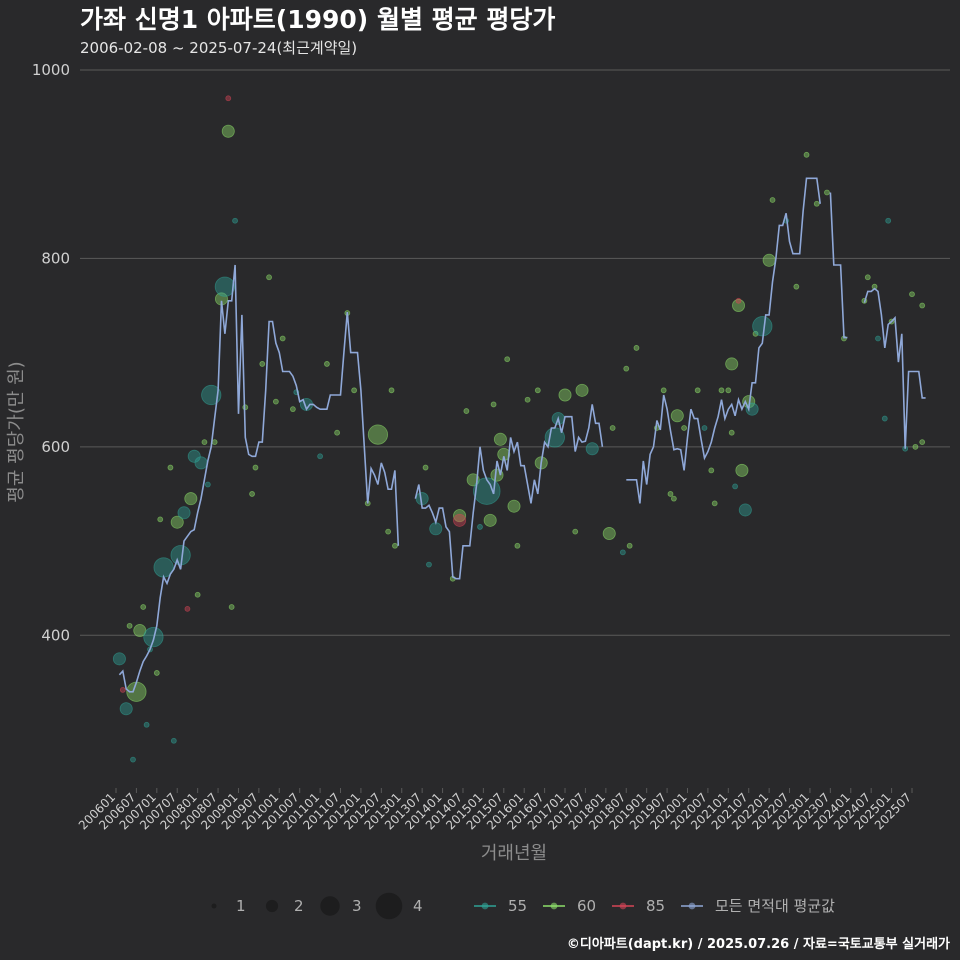 The image size is (960, 960). Describe the element at coordinates (218, 48) in the screenshot. I see `chart-subtitle: 2006-02-08 ~ 2025-07-24(최근계약일)` at that location.